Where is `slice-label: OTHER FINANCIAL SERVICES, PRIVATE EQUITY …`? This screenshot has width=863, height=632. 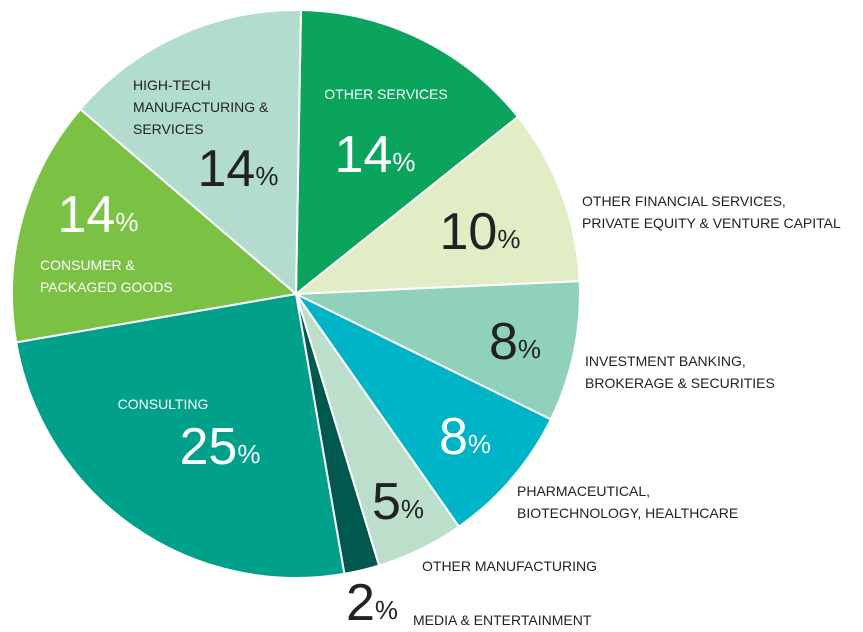
slice-label: OTHER FINANCIAL SERVICES, PRIVATE EQUITY … is located at coordinates (711, 212).